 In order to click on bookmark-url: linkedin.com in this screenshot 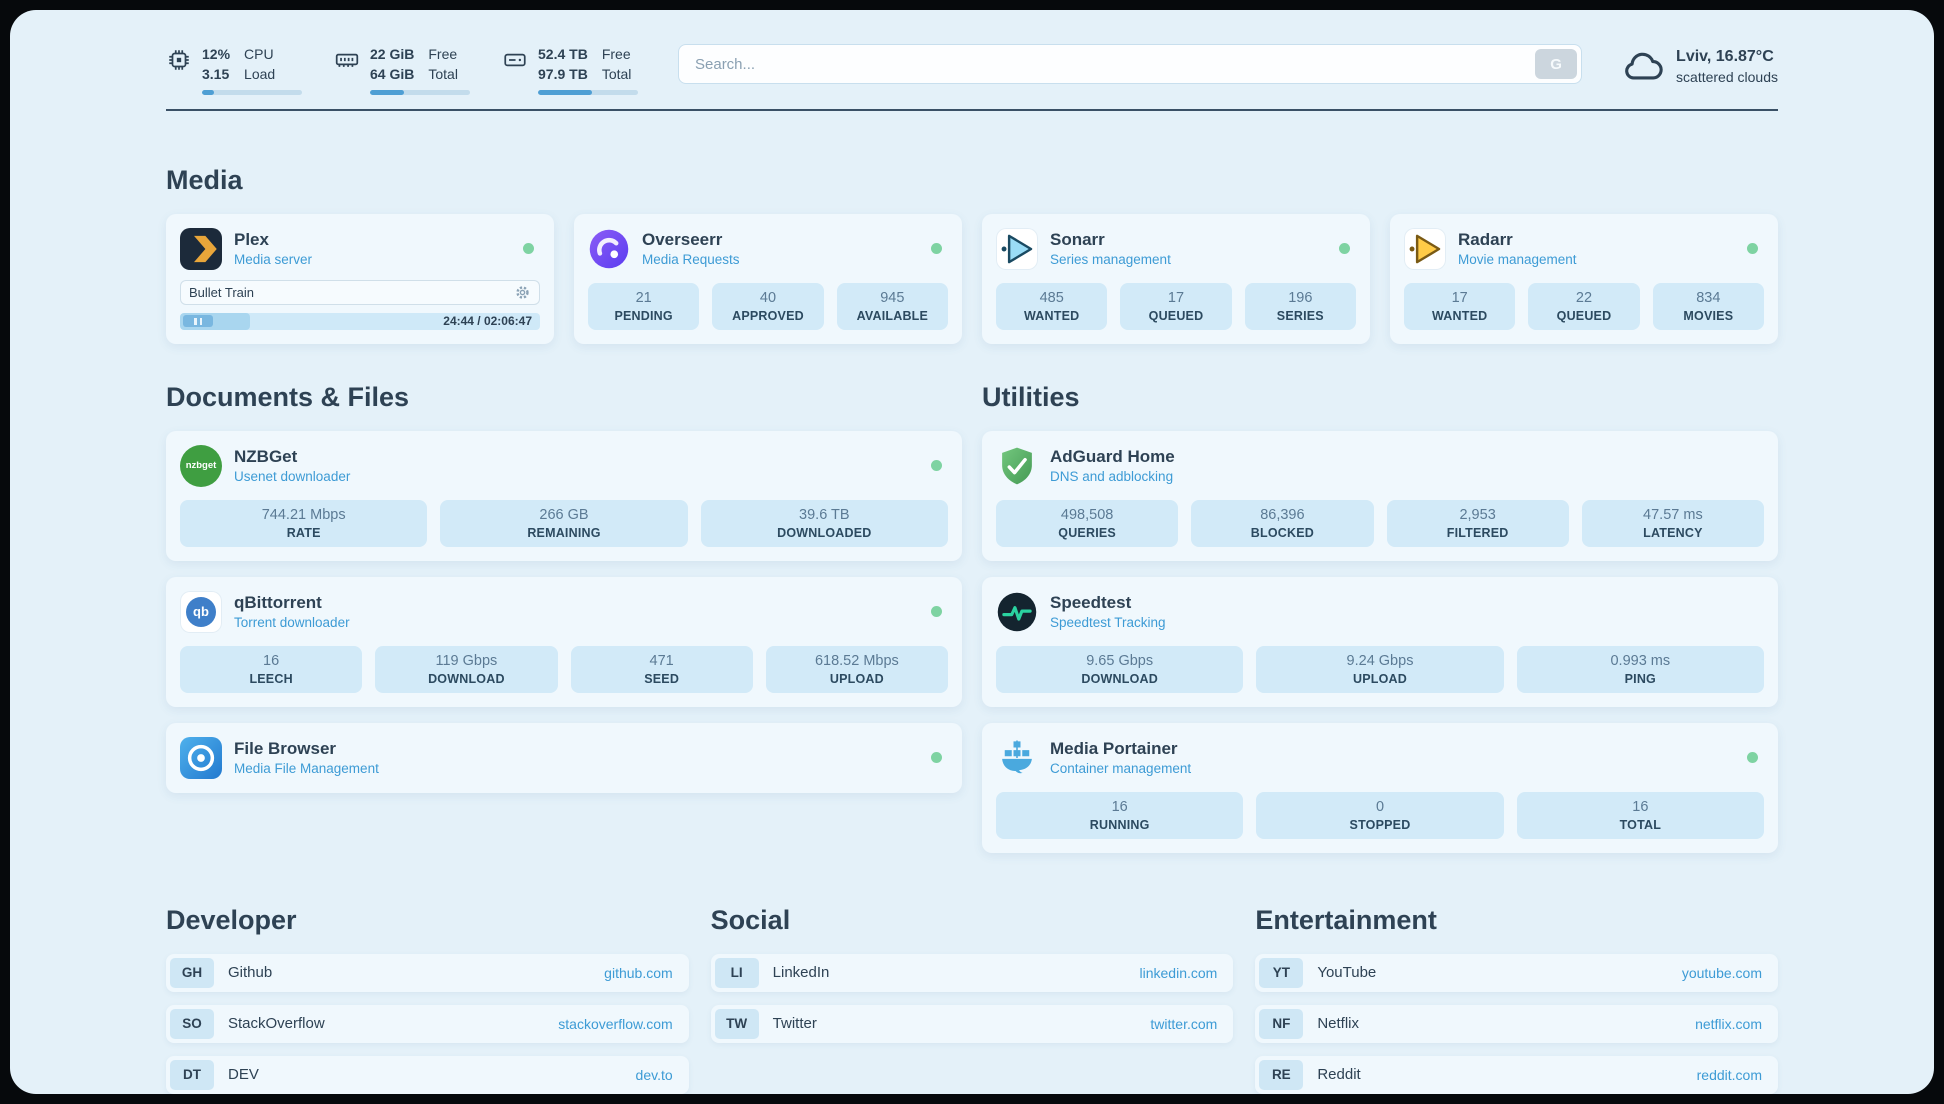, I will do `click(1178, 972)`.